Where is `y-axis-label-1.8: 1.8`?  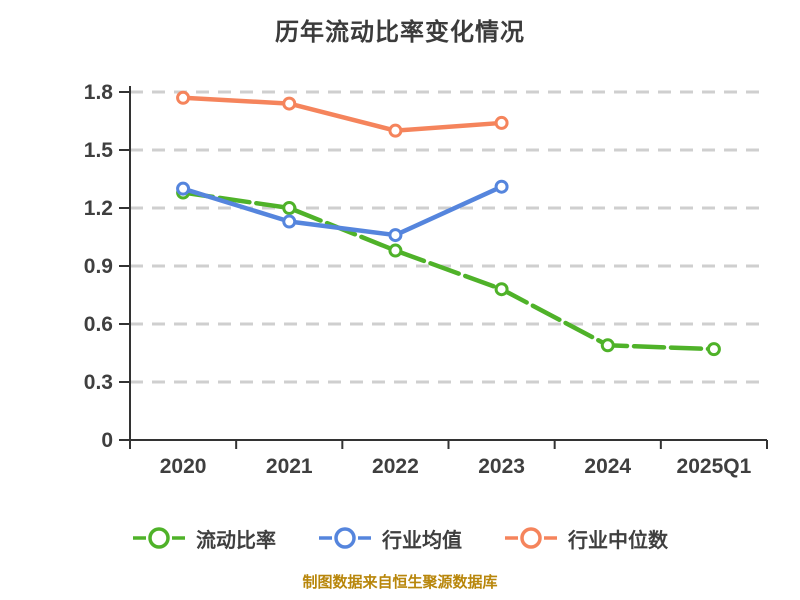
y-axis-label-1.8: 1.8 is located at coordinates (99, 92).